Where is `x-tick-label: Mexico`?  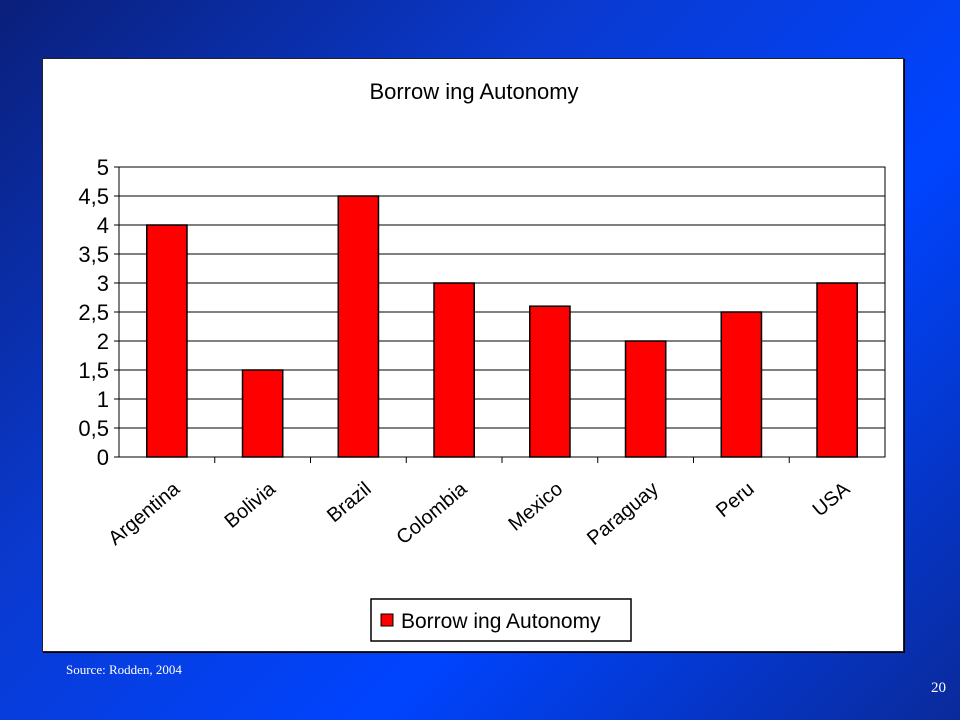 x-tick-label: Mexico is located at coordinates (535, 507).